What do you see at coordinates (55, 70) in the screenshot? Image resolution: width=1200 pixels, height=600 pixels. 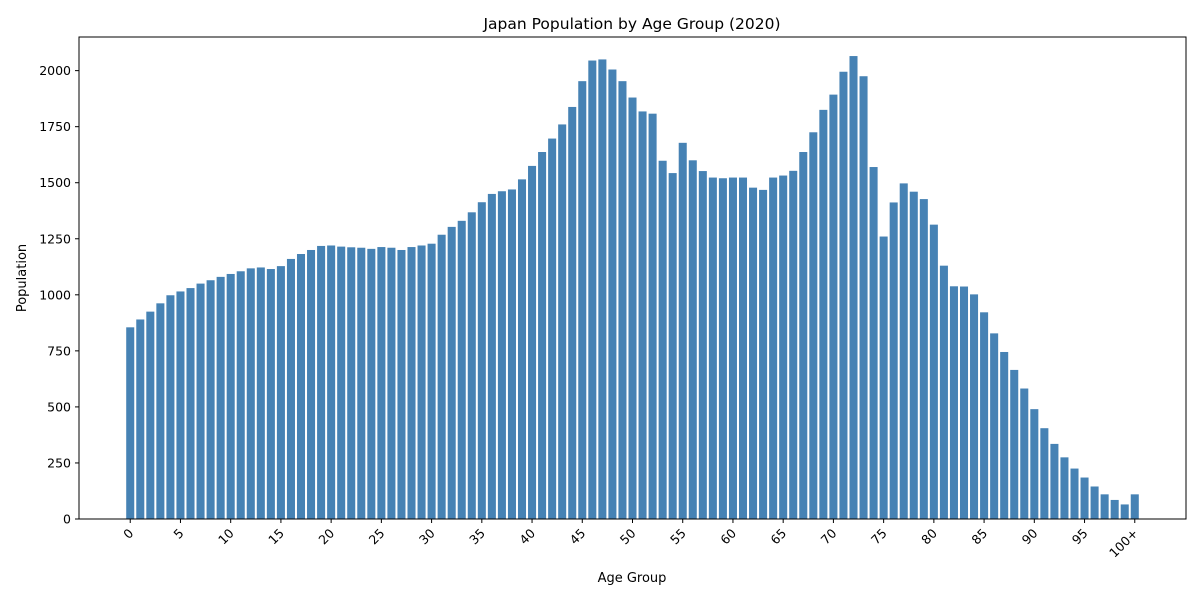 I see `y-tick-label: 2000` at bounding box center [55, 70].